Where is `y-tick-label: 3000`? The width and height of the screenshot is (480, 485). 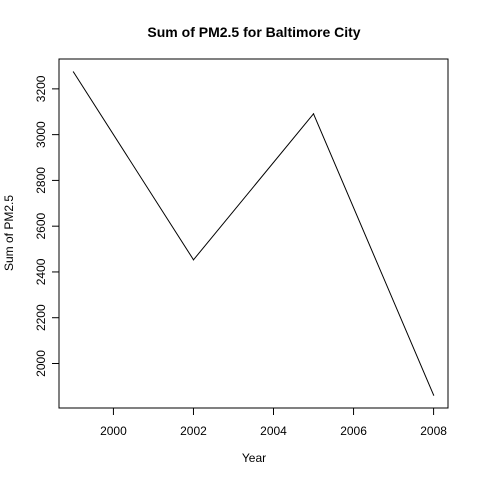
y-tick-label: 3000 is located at coordinates (41, 134).